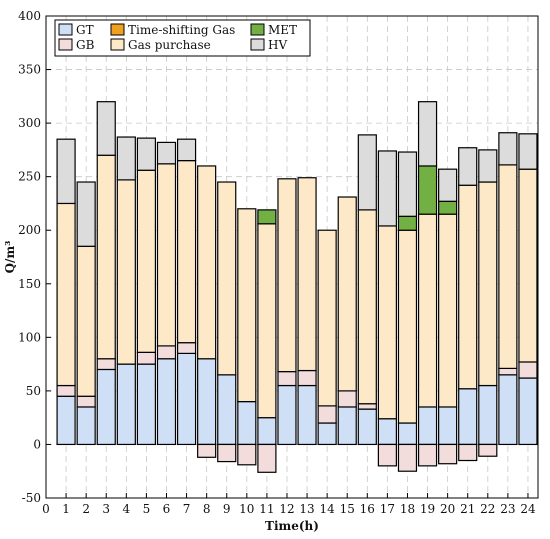 The width and height of the screenshot is (550, 539). What do you see at coordinates (367, 509) in the screenshot?
I see `x-tick-label: 16` at bounding box center [367, 509].